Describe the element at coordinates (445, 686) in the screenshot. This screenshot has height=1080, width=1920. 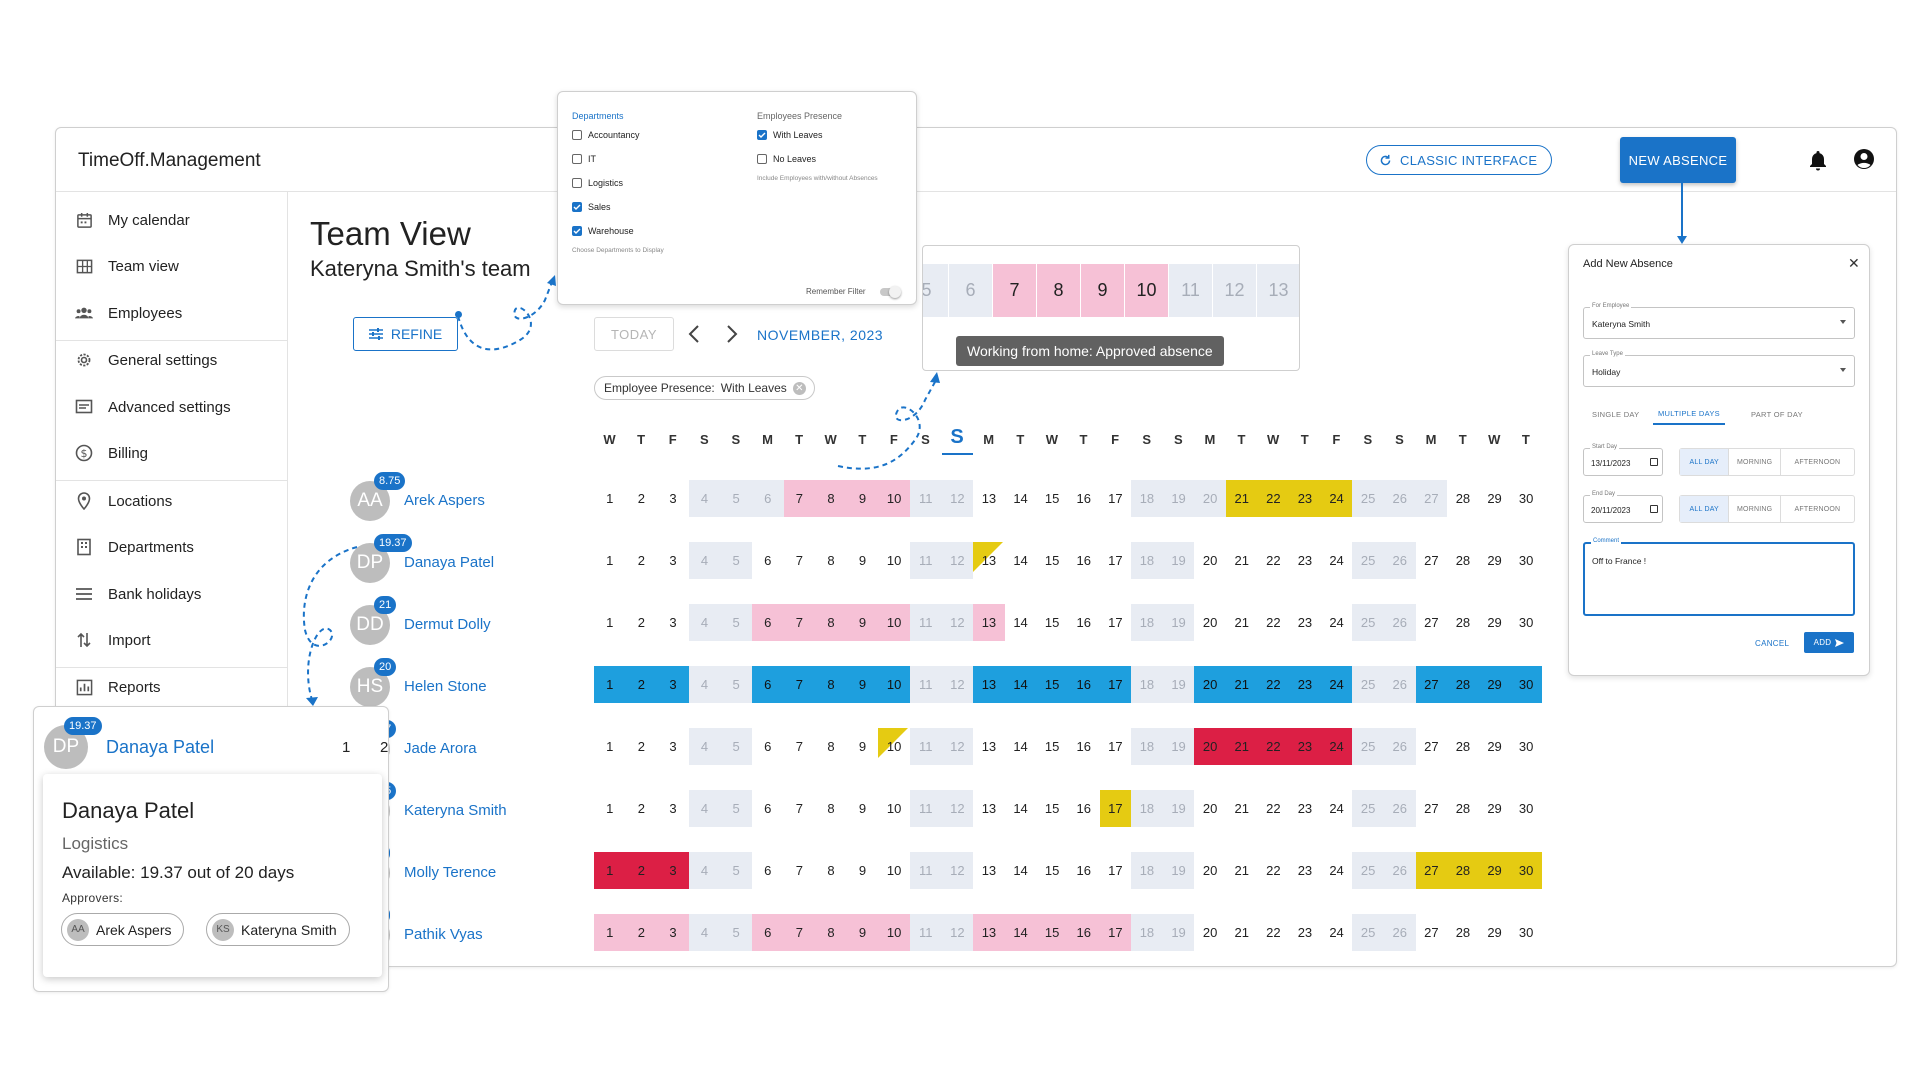
I see `employee-name-link: Helen Stone` at that location.